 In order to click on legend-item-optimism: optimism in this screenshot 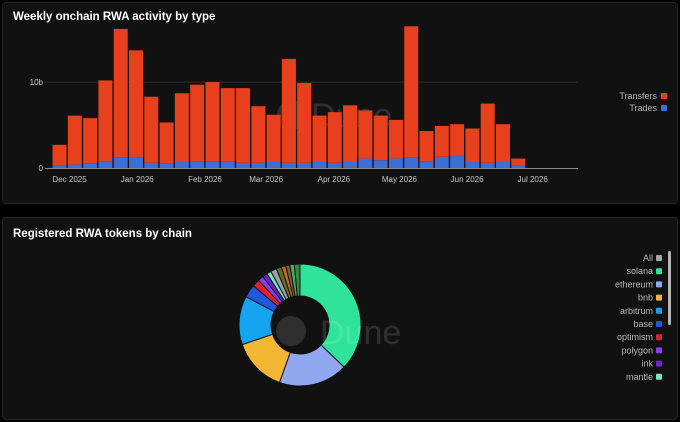, I will do `click(635, 337)`.